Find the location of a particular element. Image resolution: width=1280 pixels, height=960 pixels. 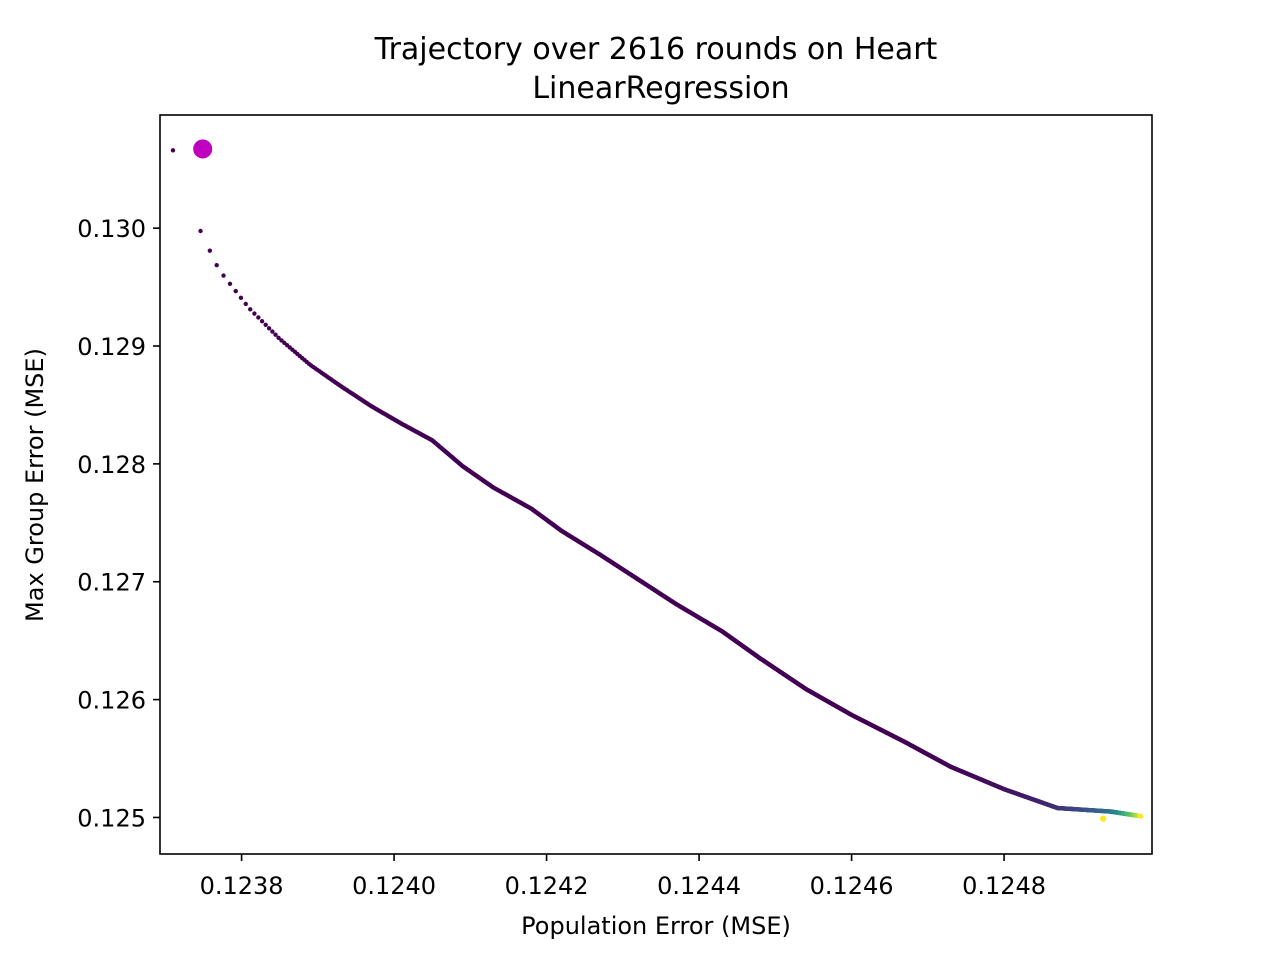

x-axis-label: Population Error (MSE) is located at coordinates (656, 926).